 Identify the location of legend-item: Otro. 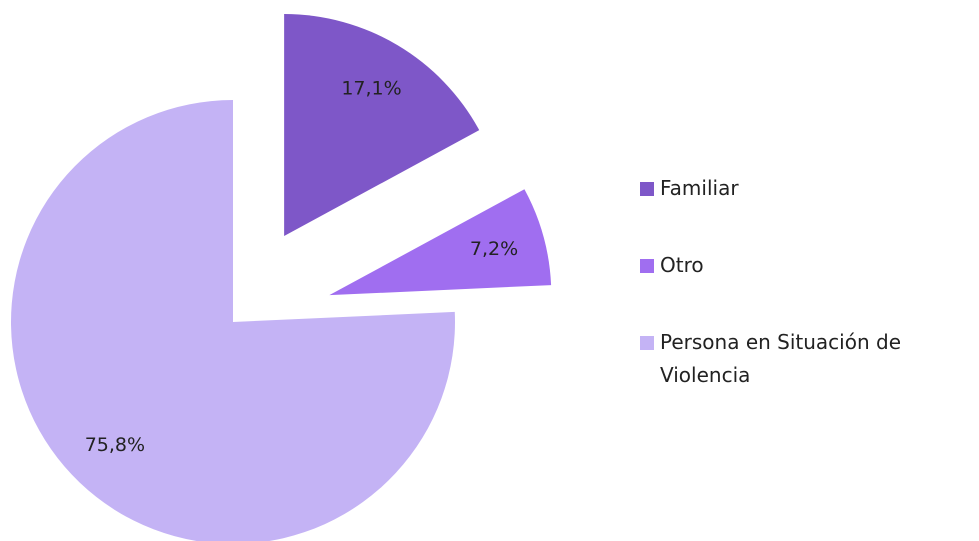
(807, 265).